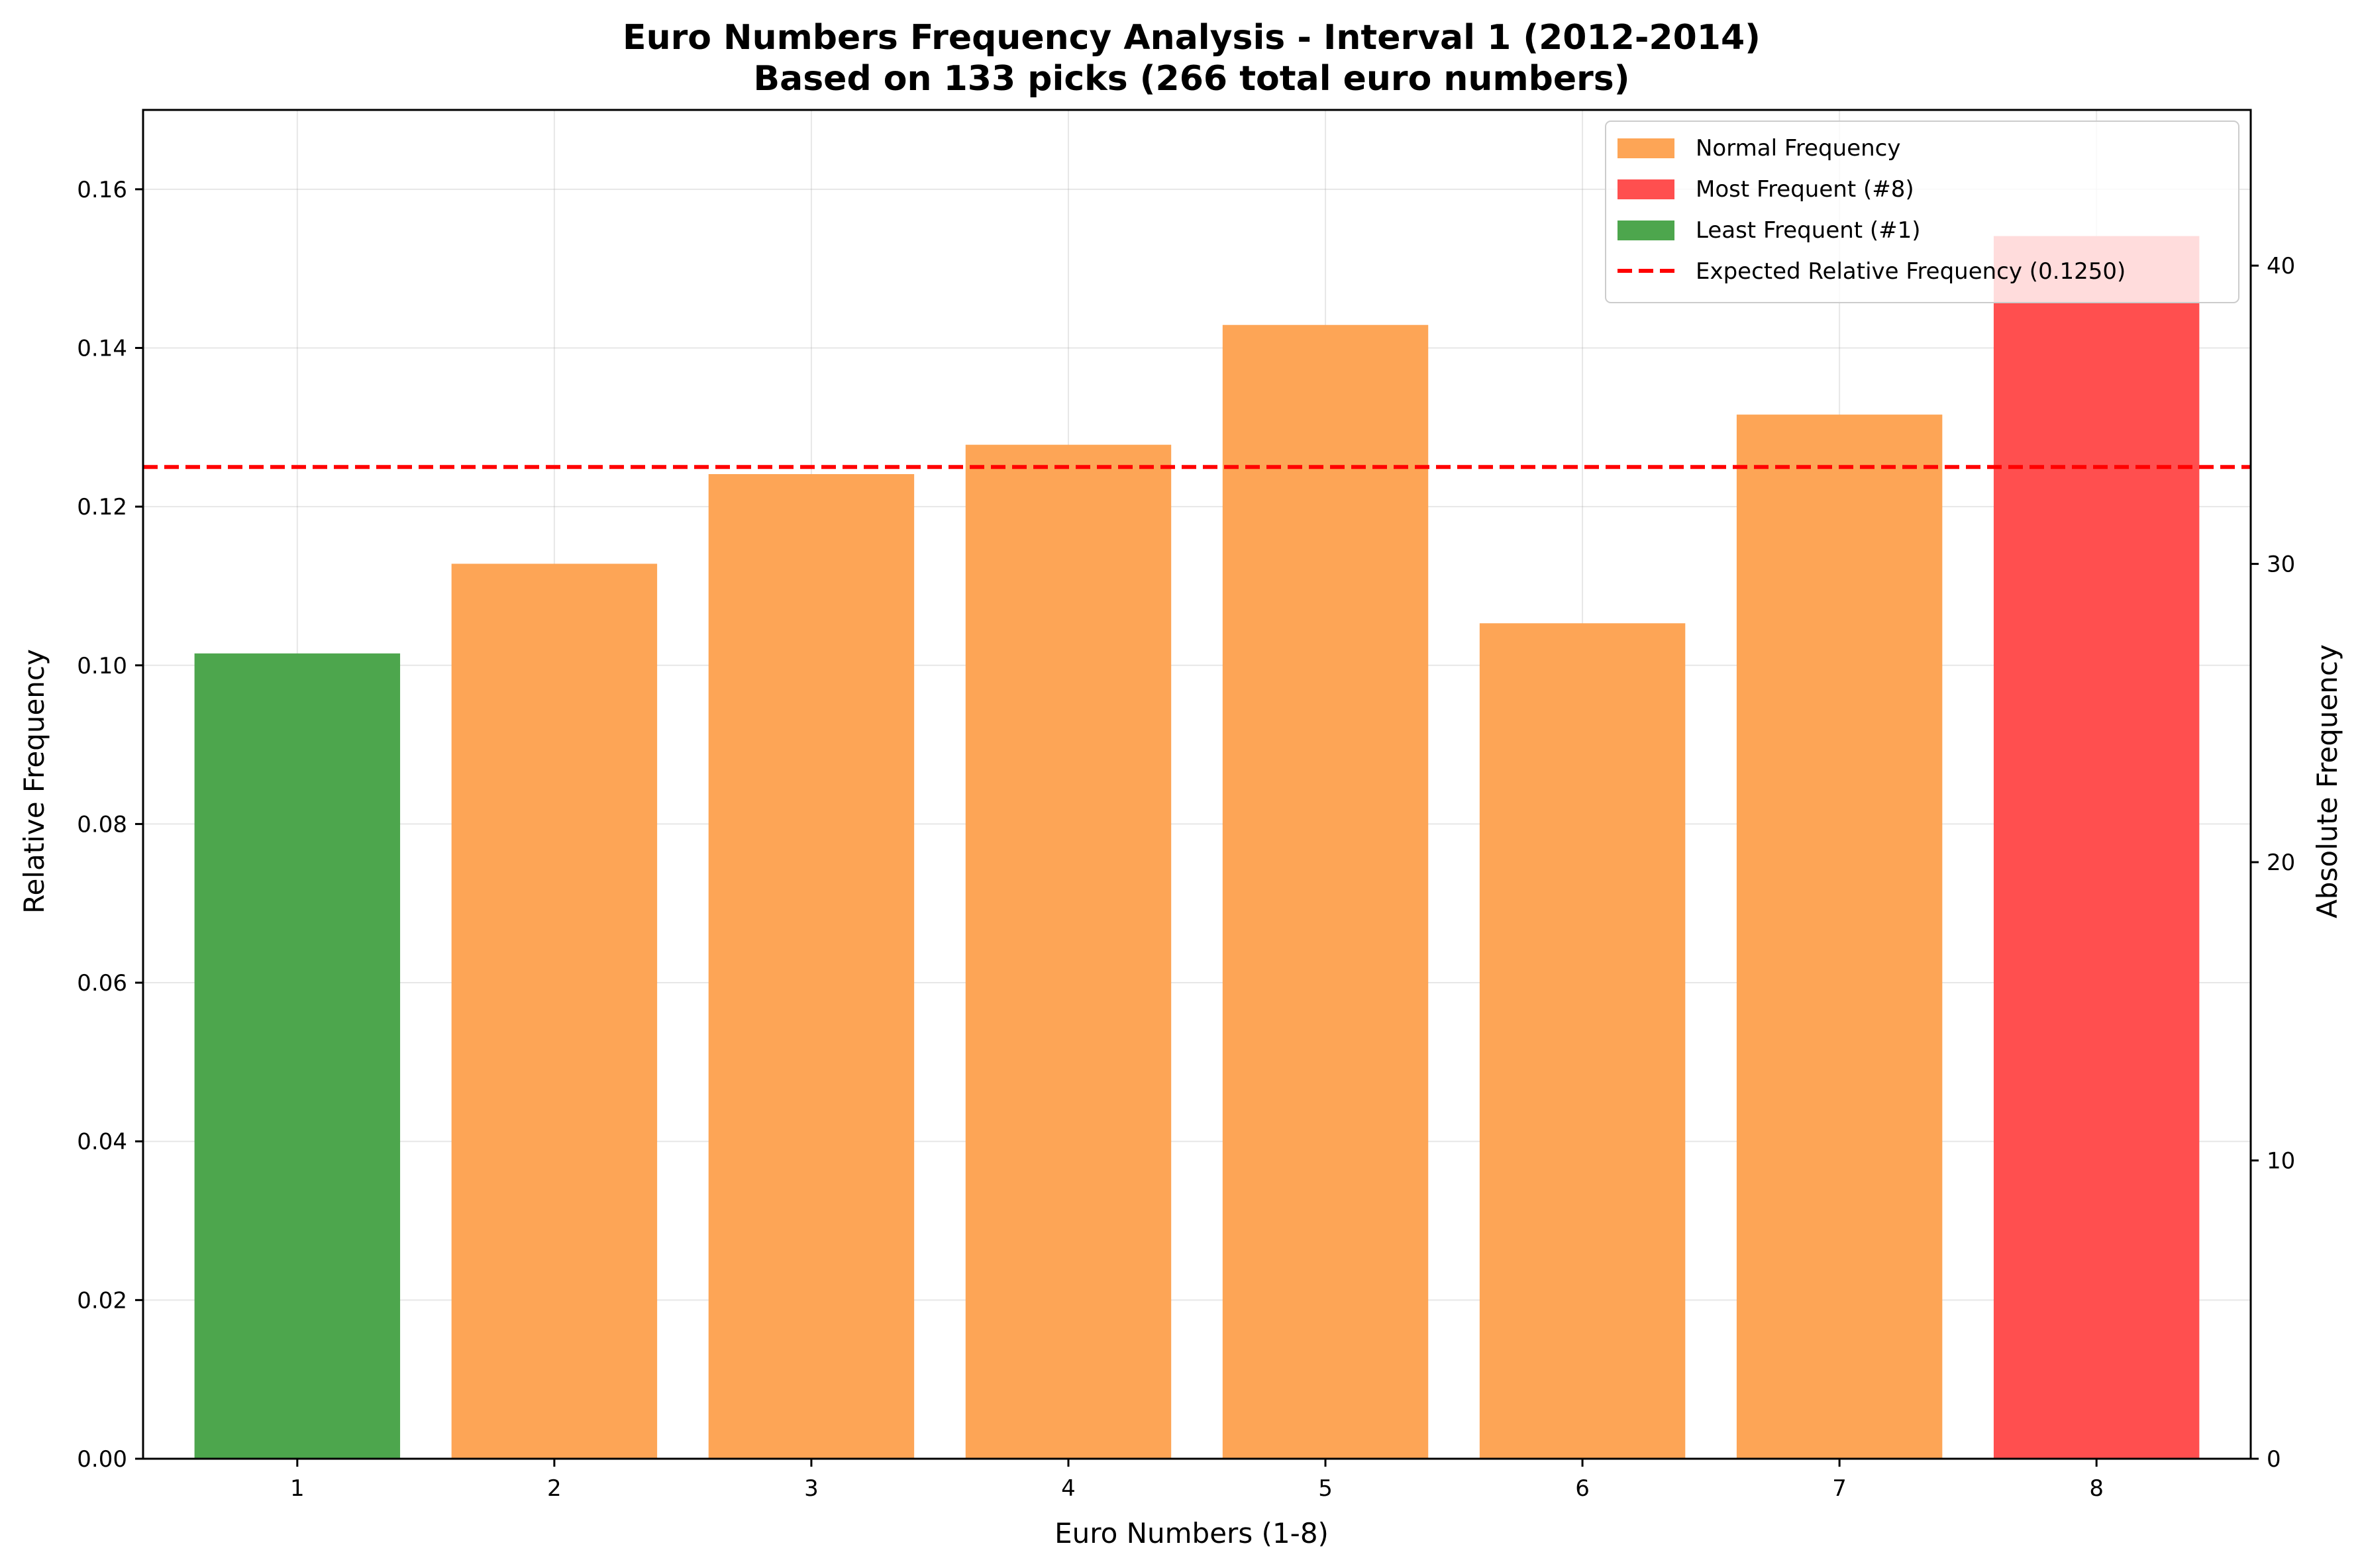  What do you see at coordinates (2281, 565) in the screenshot?
I see `y2-tick-label: 30` at bounding box center [2281, 565].